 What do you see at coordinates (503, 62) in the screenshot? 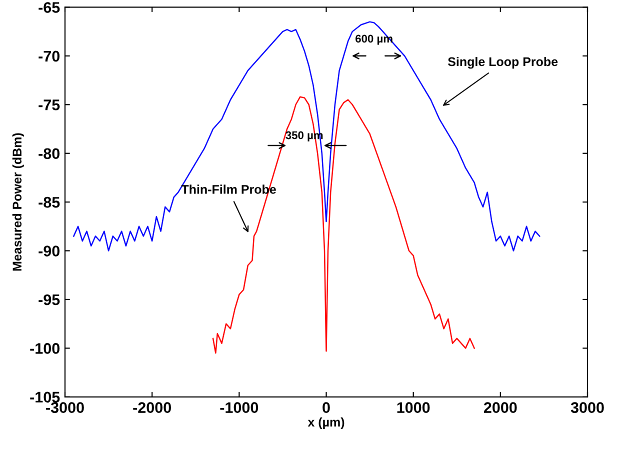
I see `annotation: Single Loop Probe` at bounding box center [503, 62].